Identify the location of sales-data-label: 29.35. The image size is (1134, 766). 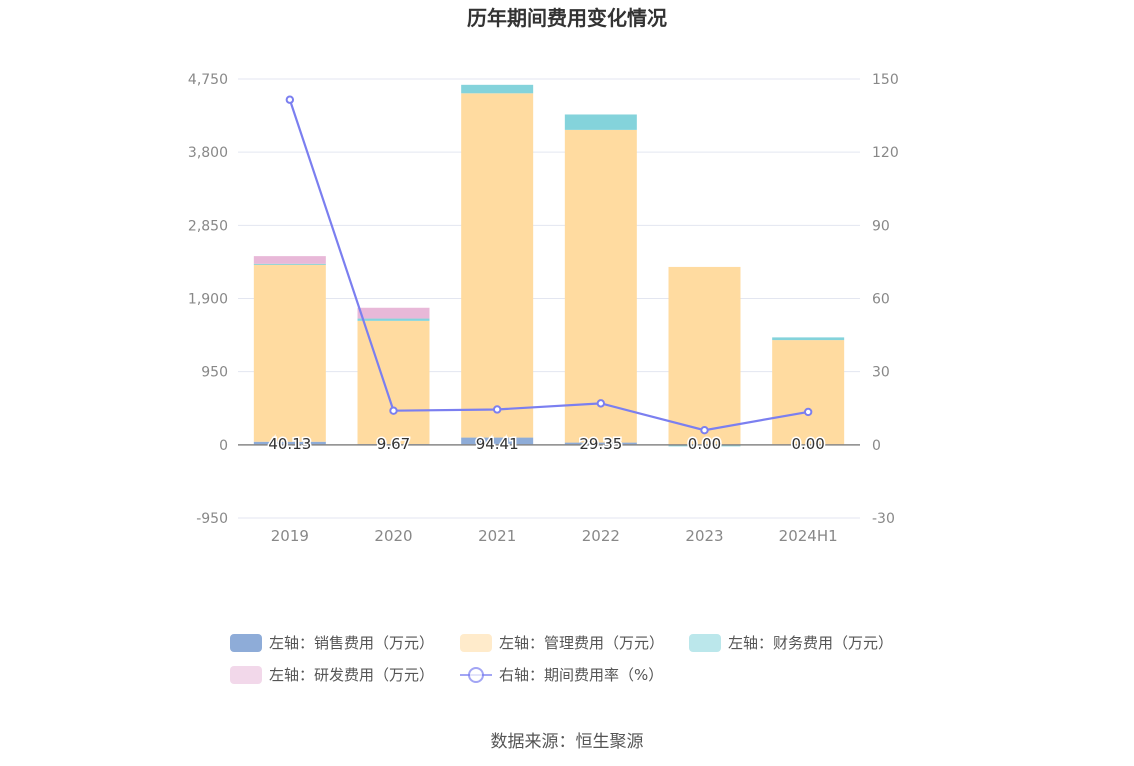
(600, 444).